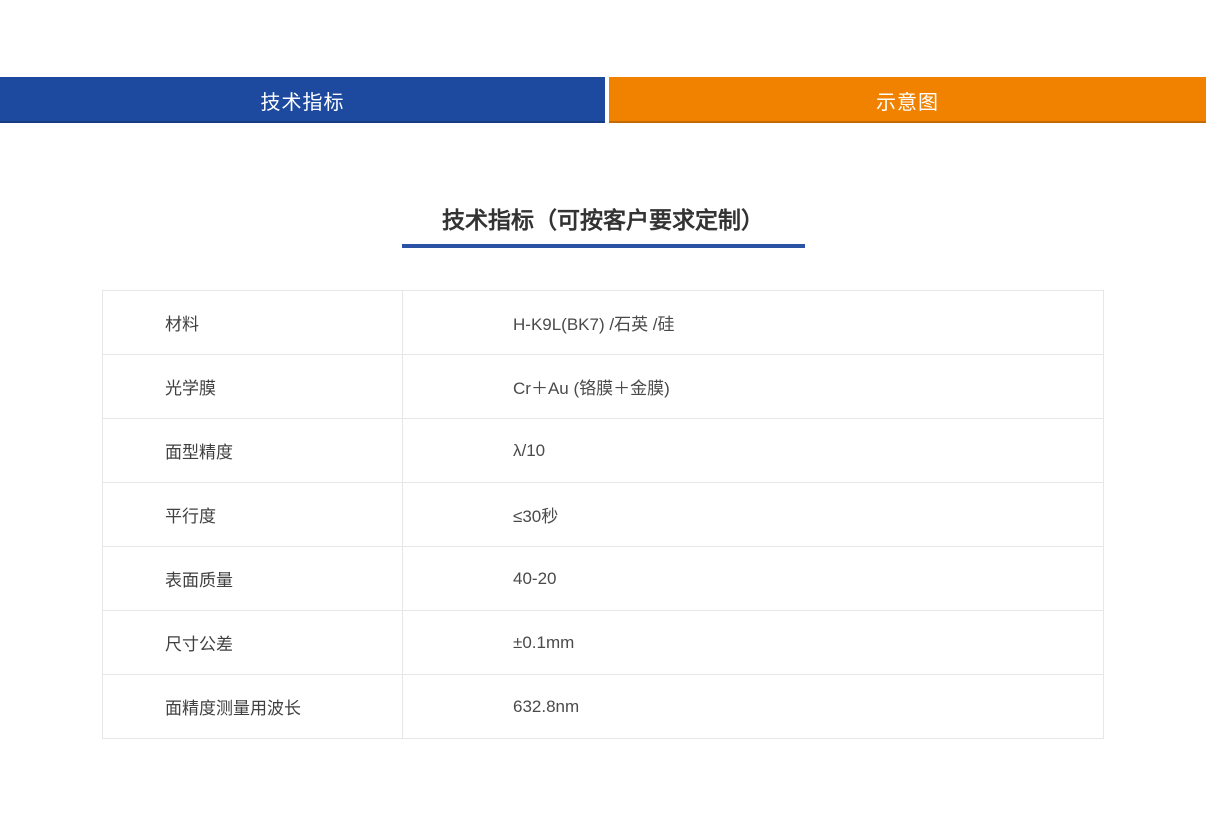  I want to click on row-value: 632.8nm, so click(753, 706).